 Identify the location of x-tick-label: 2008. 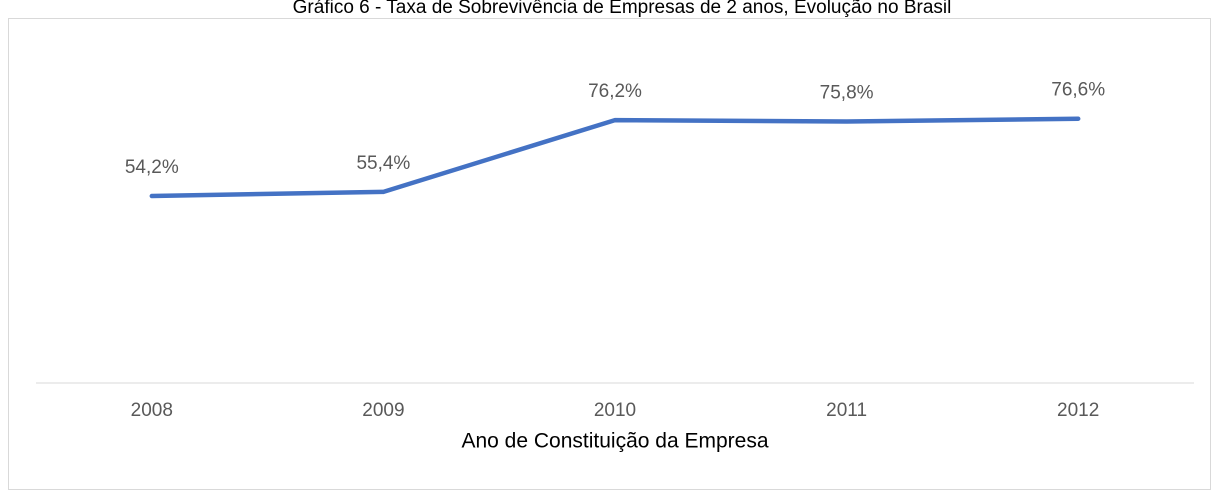
(152, 410).